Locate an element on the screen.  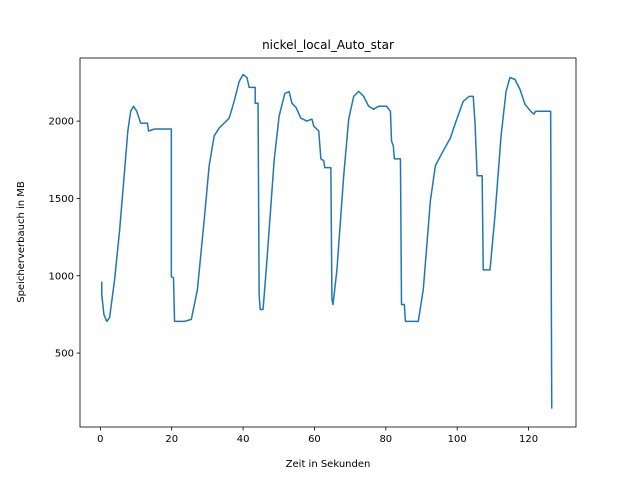
x-tick-label: 20 is located at coordinates (171, 439).